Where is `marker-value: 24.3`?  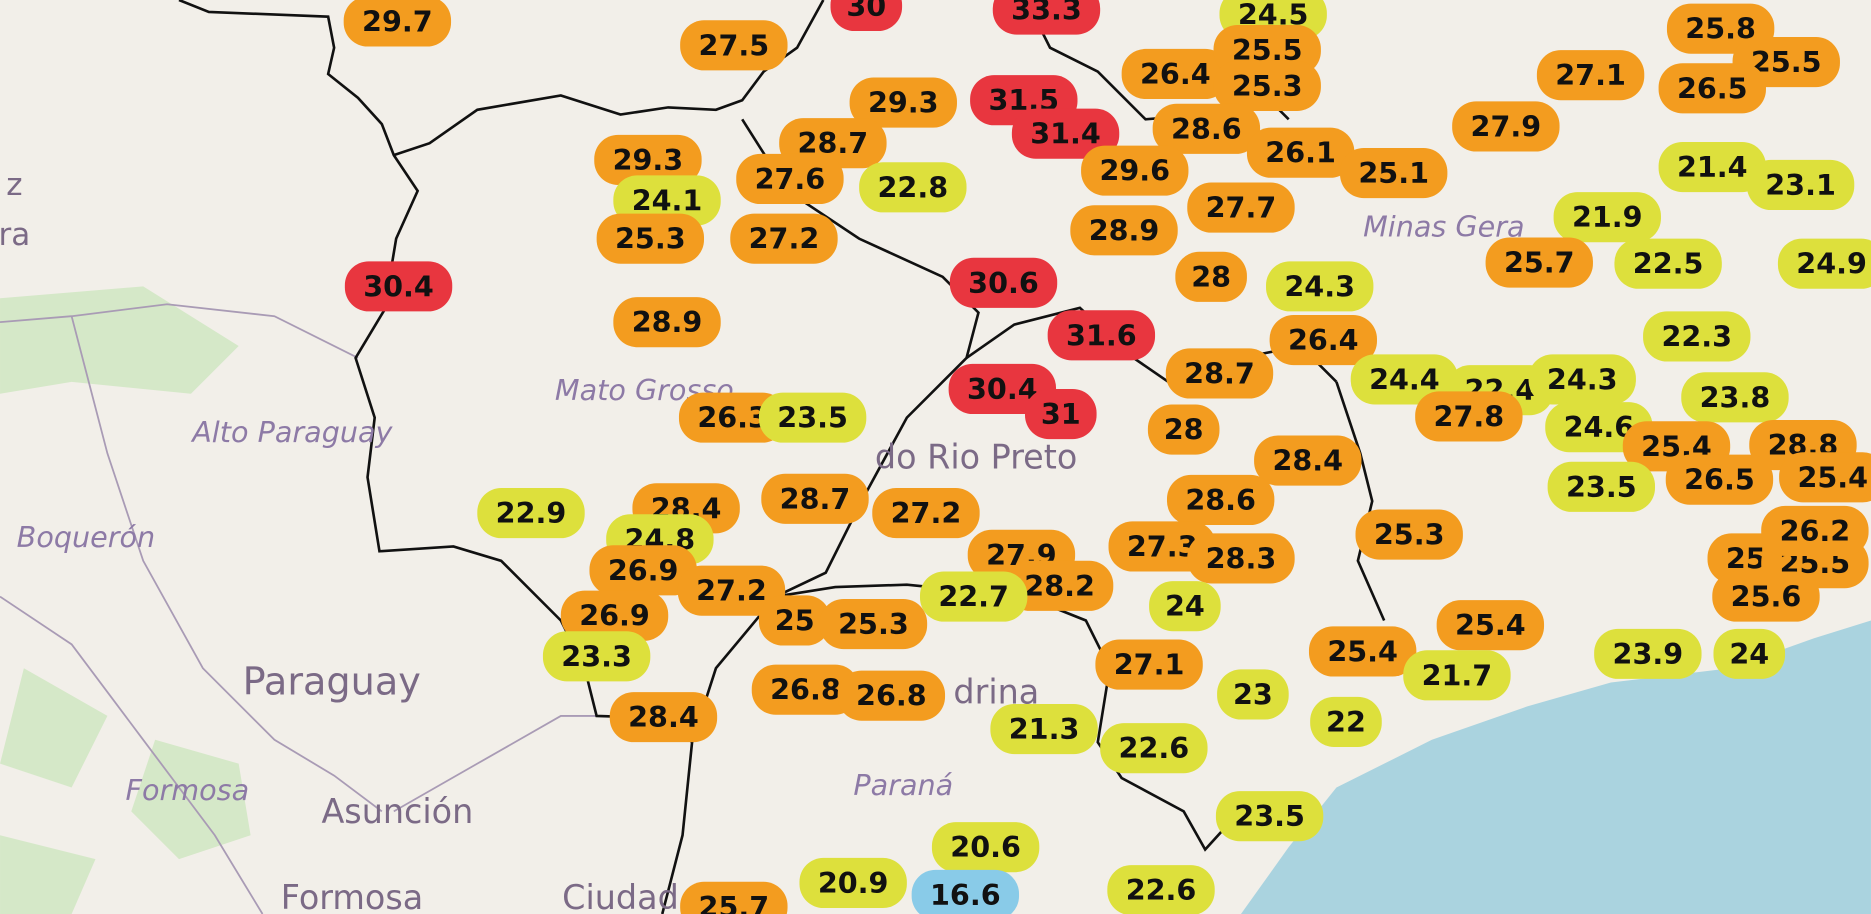 marker-value: 24.3 is located at coordinates (1582, 379).